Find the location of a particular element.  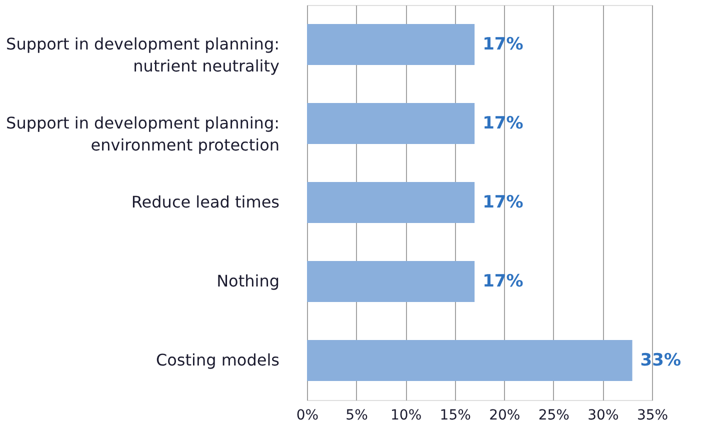

y-tick-label: Costing models is located at coordinates (218, 360).